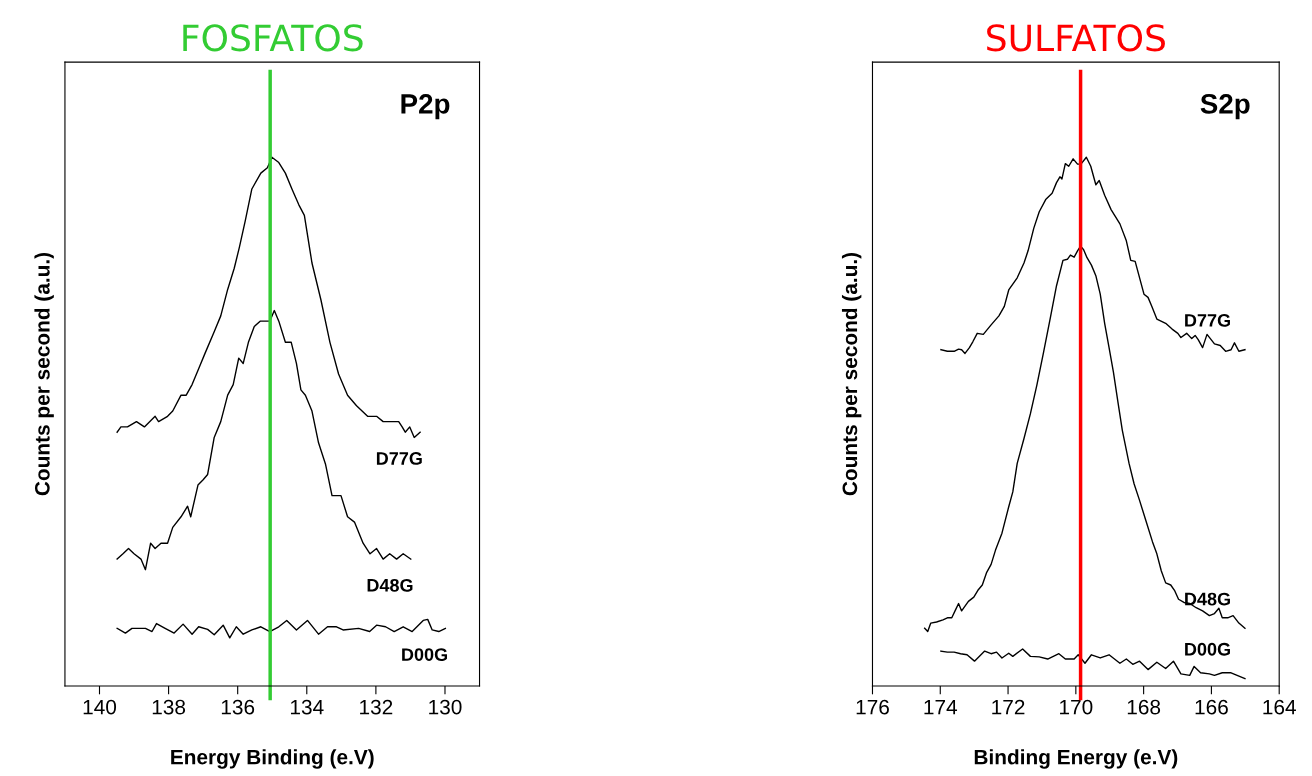  Describe the element at coordinates (1076, 759) in the screenshot. I see `x-axis-title: Binding Energy (e.V)` at that location.